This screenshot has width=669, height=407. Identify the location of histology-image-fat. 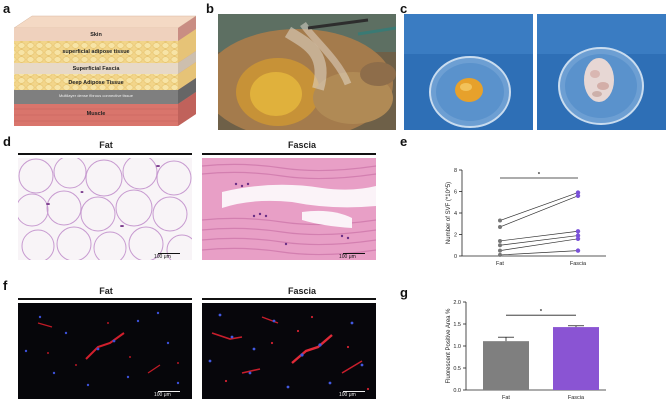
(105, 209).